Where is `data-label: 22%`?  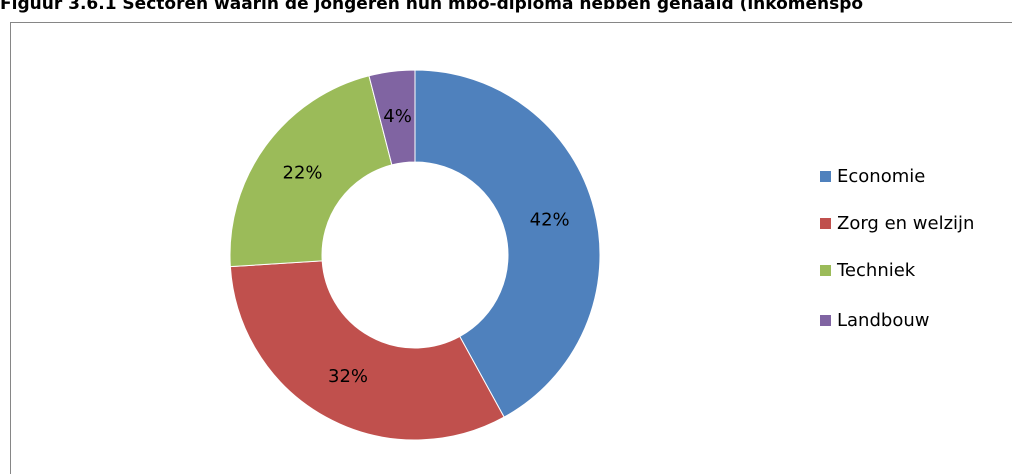 data-label: 22% is located at coordinates (303, 172).